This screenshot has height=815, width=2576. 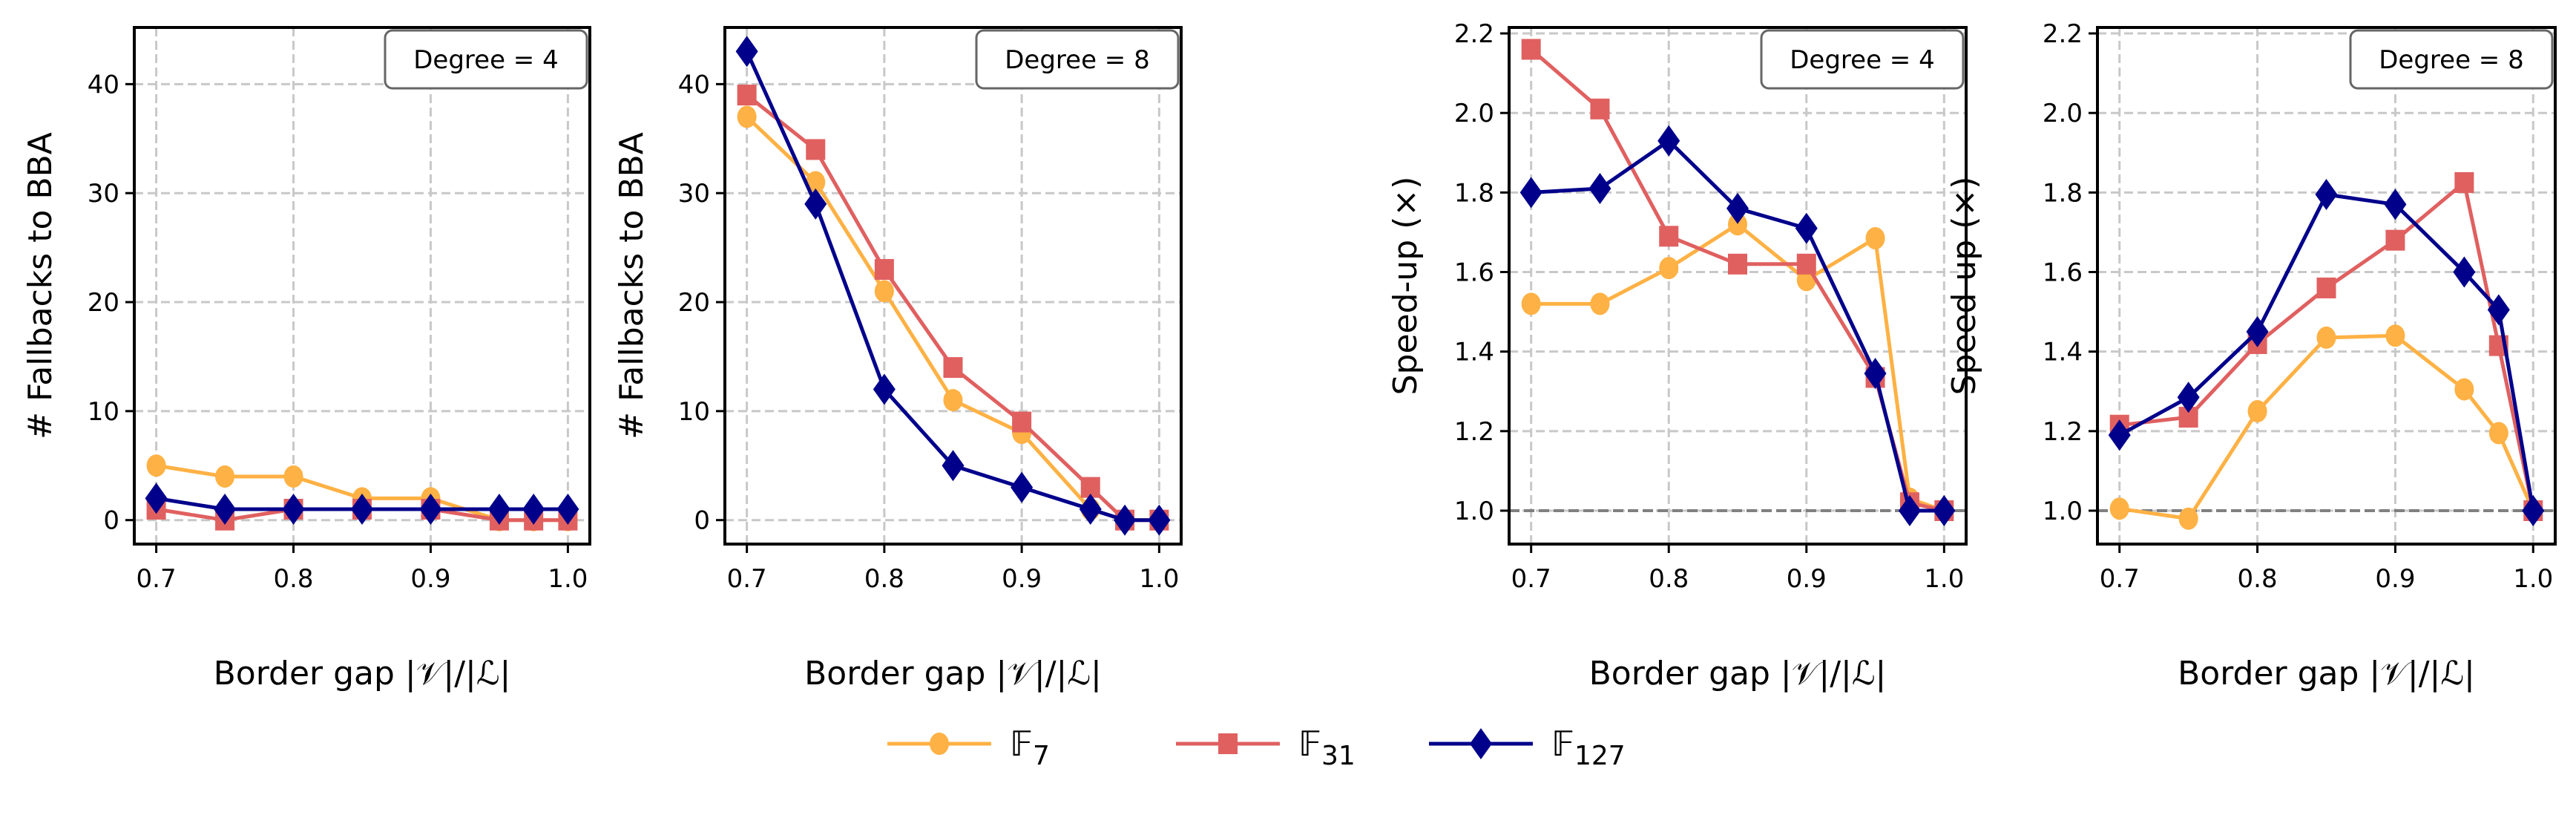 I want to click on y-axis-label: Speed-up (×), so click(x=1406, y=286).